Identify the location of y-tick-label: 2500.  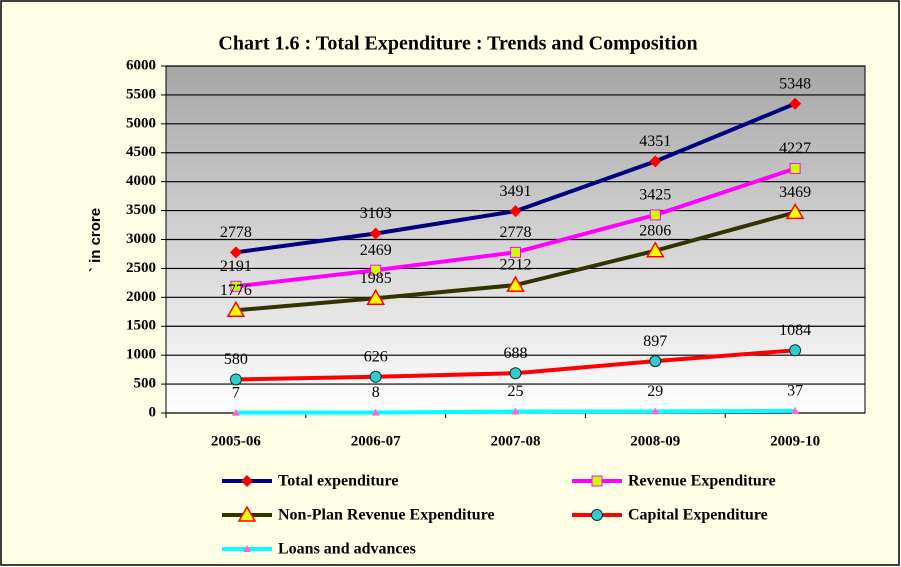
(141, 268).